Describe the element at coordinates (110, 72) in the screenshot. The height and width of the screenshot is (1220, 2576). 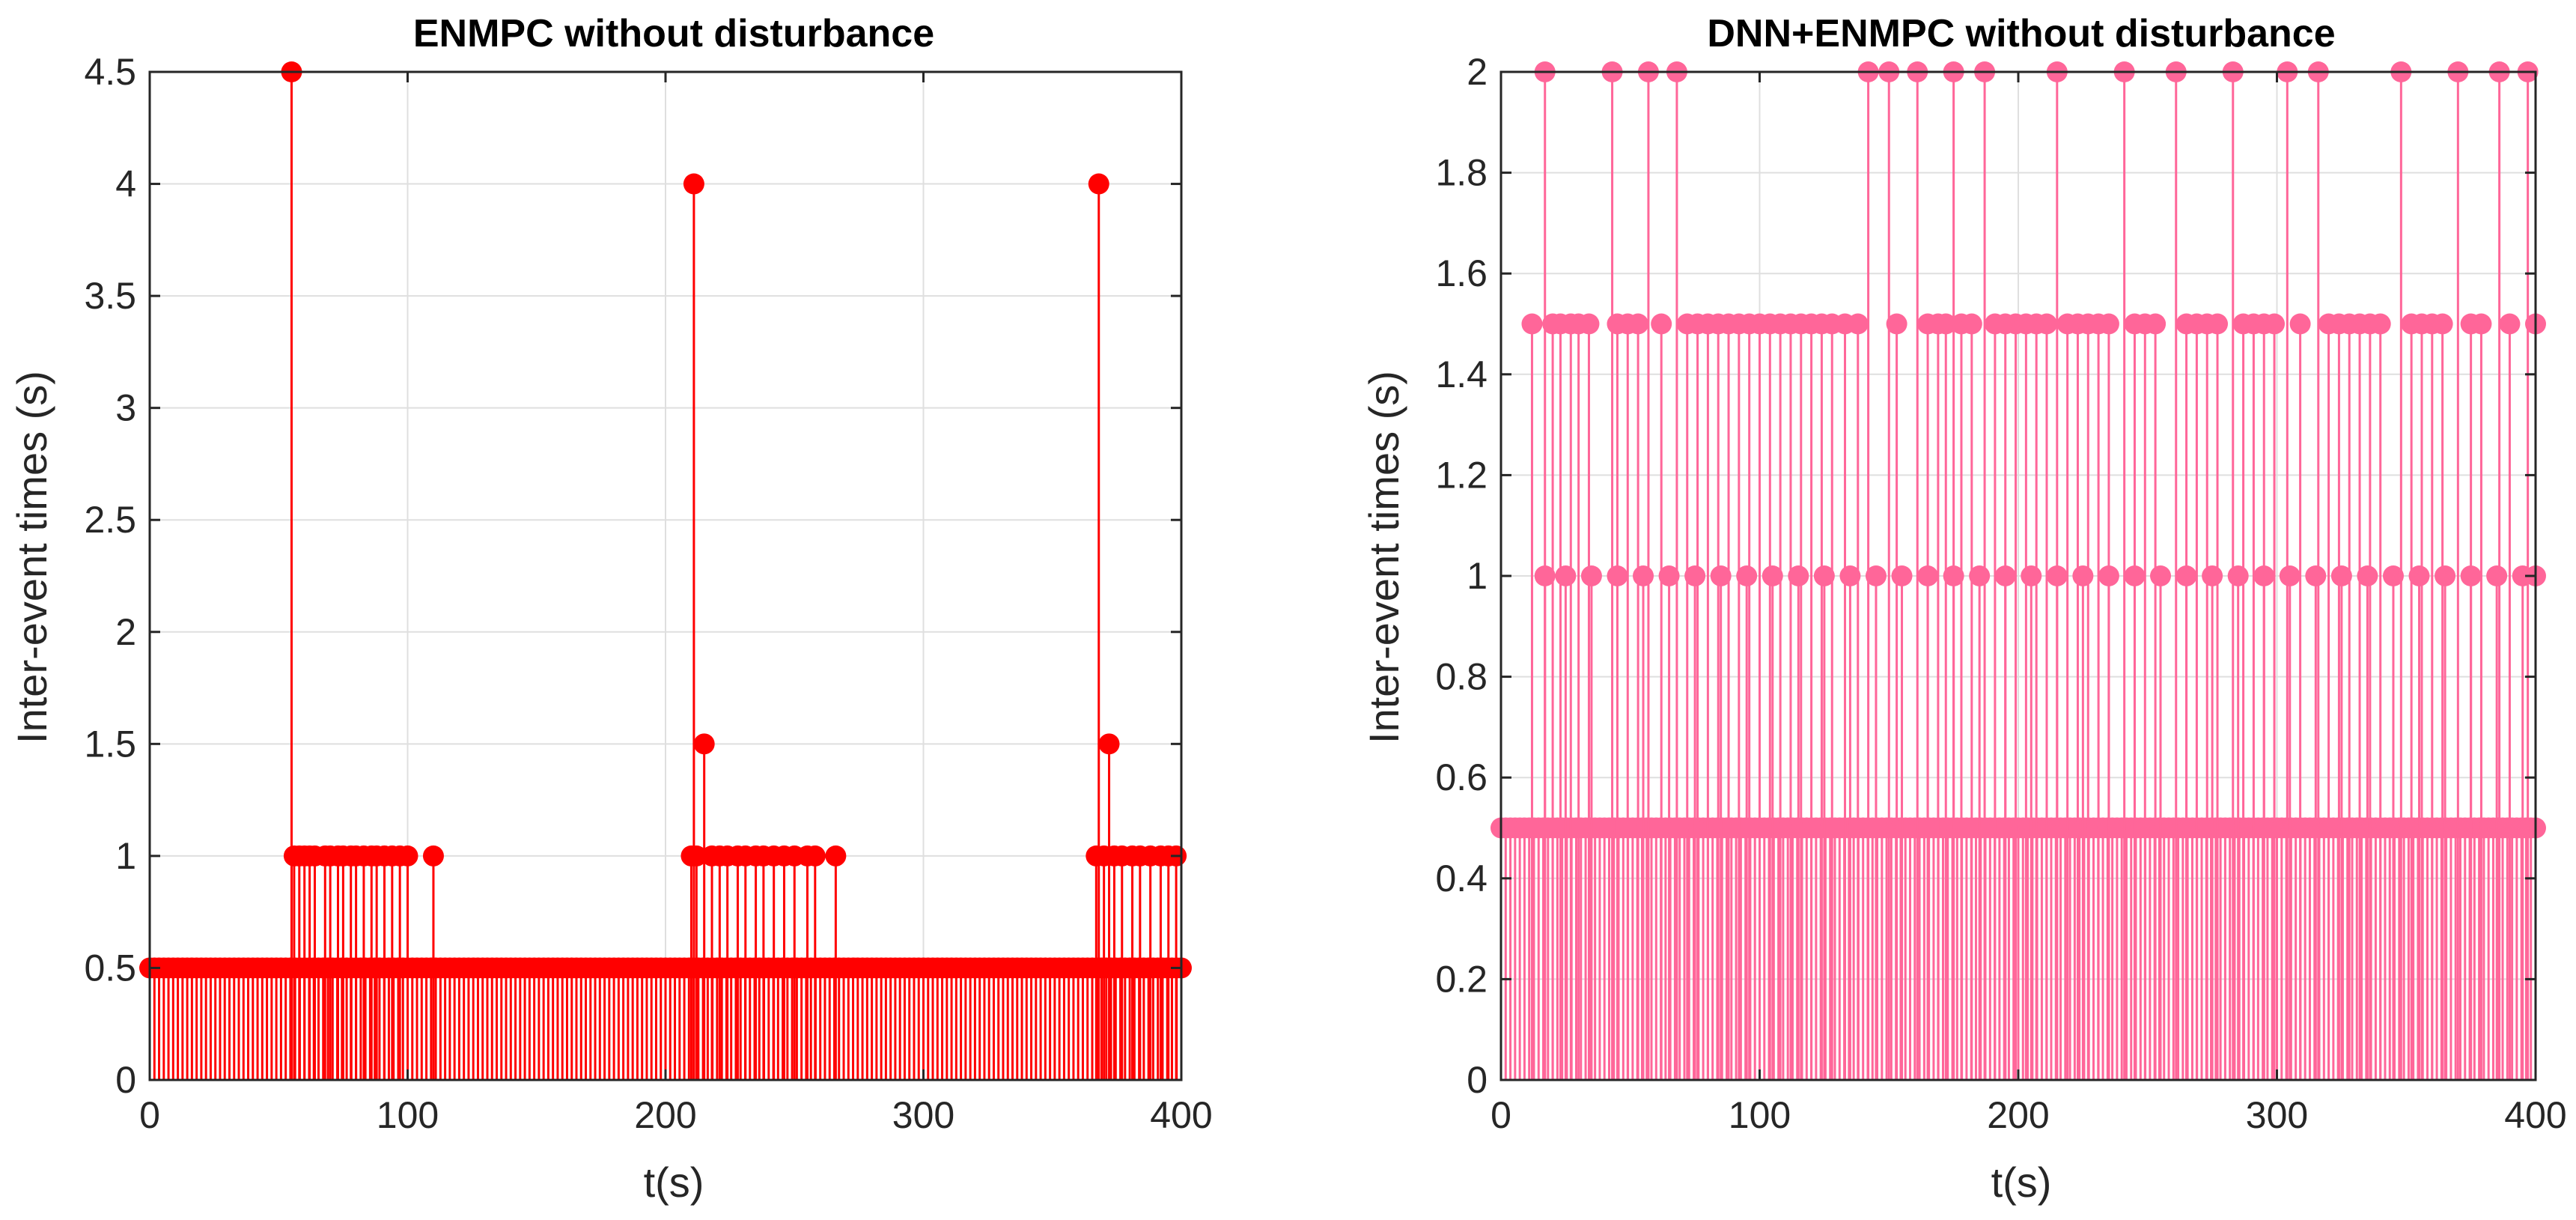
I see `chart0-y-tick-label-9: 4.5` at that location.